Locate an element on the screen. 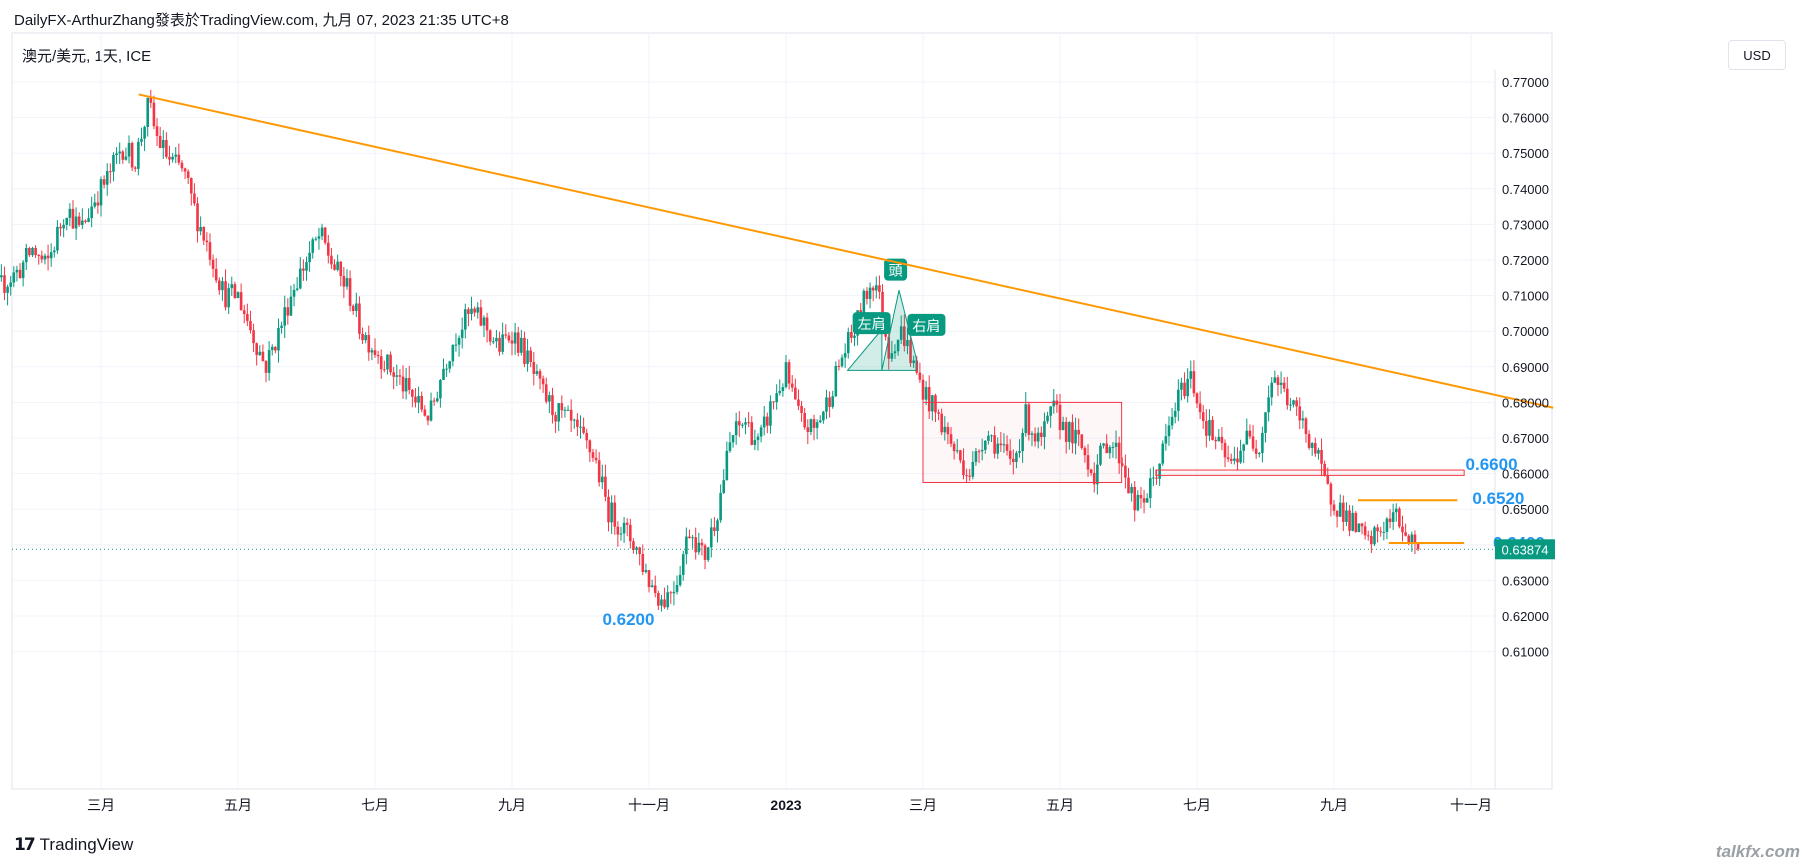 Image resolution: width=1814 pixels, height=866 pixels. symbol-label: 澳元/美元, 1天, ICE is located at coordinates (87, 56).